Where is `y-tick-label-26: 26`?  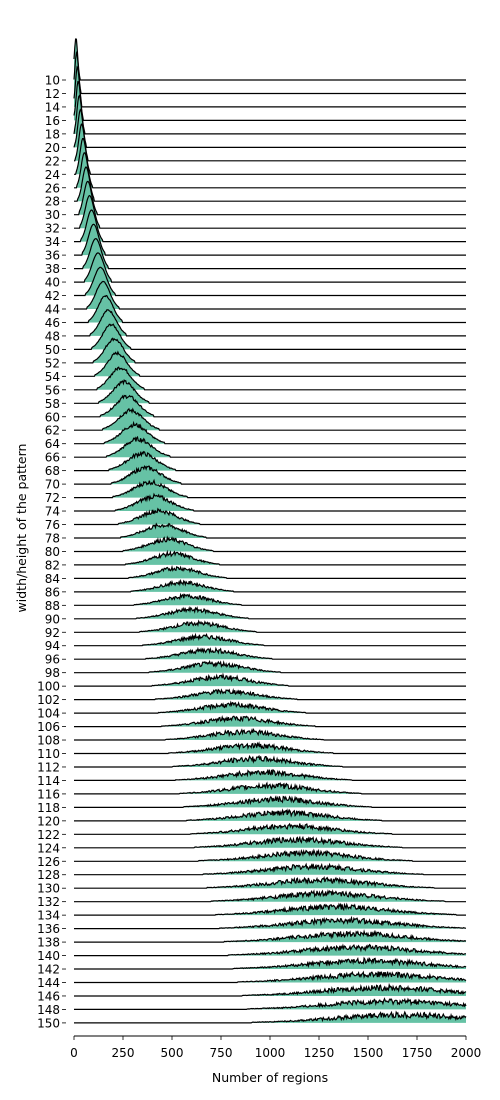
y-tick-label-26: 26 is located at coordinates (52, 188).